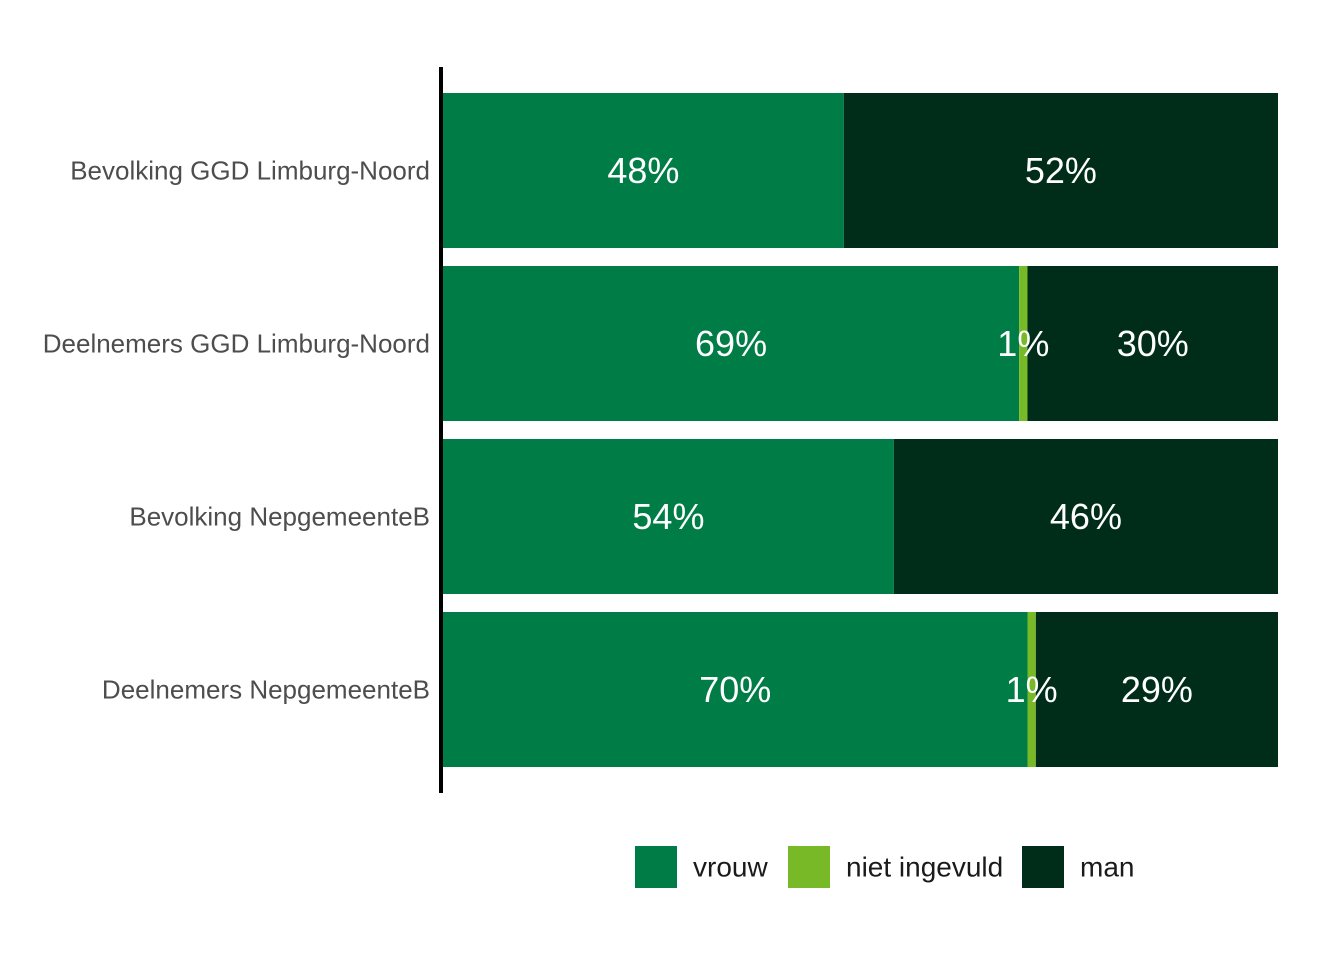 The height and width of the screenshot is (960, 1344). Describe the element at coordinates (236, 344) in the screenshot. I see `category-label: Deelnemers GGD Limburg-Noord` at that location.